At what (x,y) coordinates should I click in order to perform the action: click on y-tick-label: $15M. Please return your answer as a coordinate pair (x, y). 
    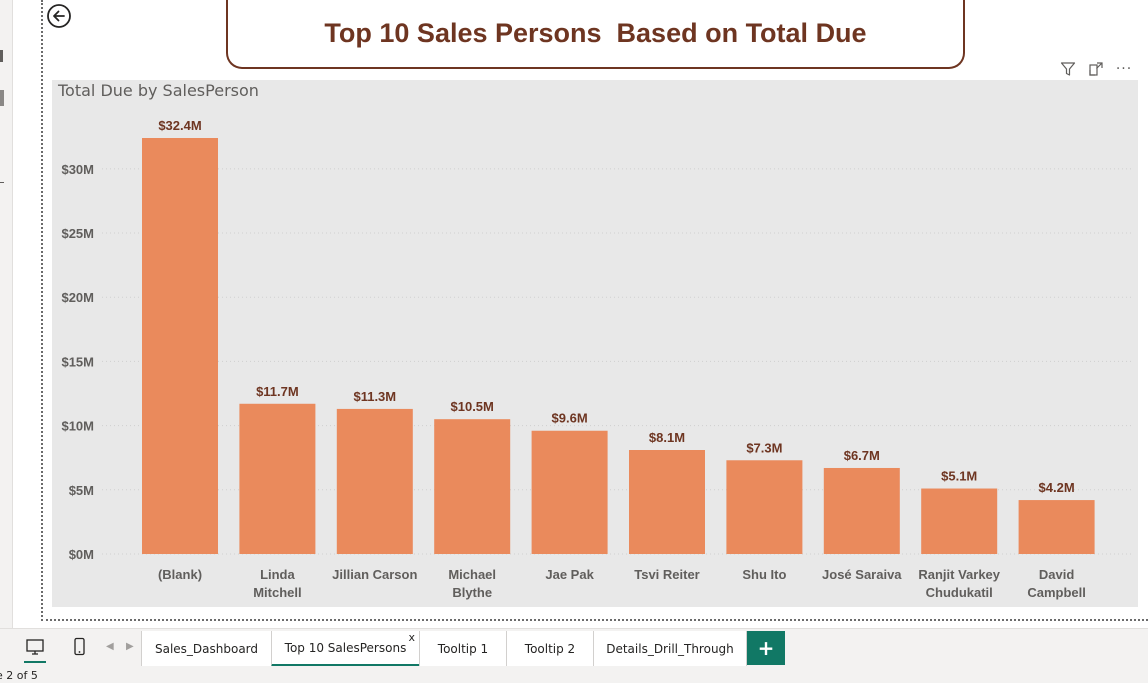
    Looking at the image, I should click on (77, 361).